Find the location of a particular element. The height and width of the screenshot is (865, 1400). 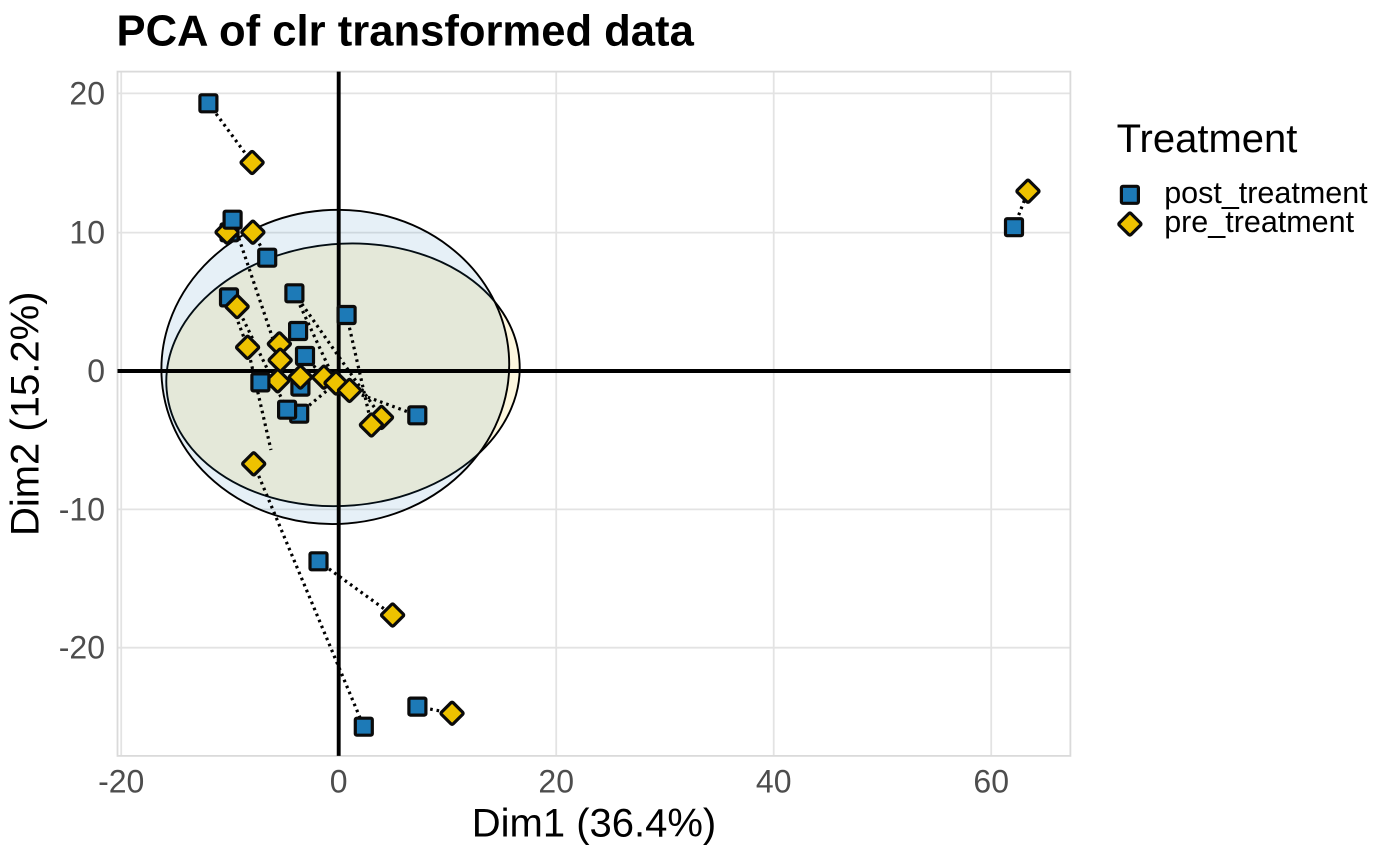

svg-text: pre_treatment is located at coordinates (1259, 222).